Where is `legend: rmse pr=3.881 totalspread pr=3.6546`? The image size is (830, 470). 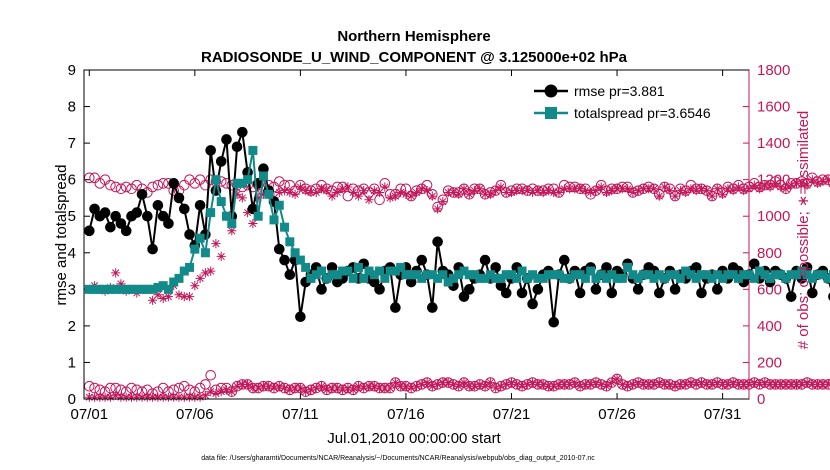 legend: rmse pr=3.881 totalspread pr=3.6546 is located at coordinates (631, 100).